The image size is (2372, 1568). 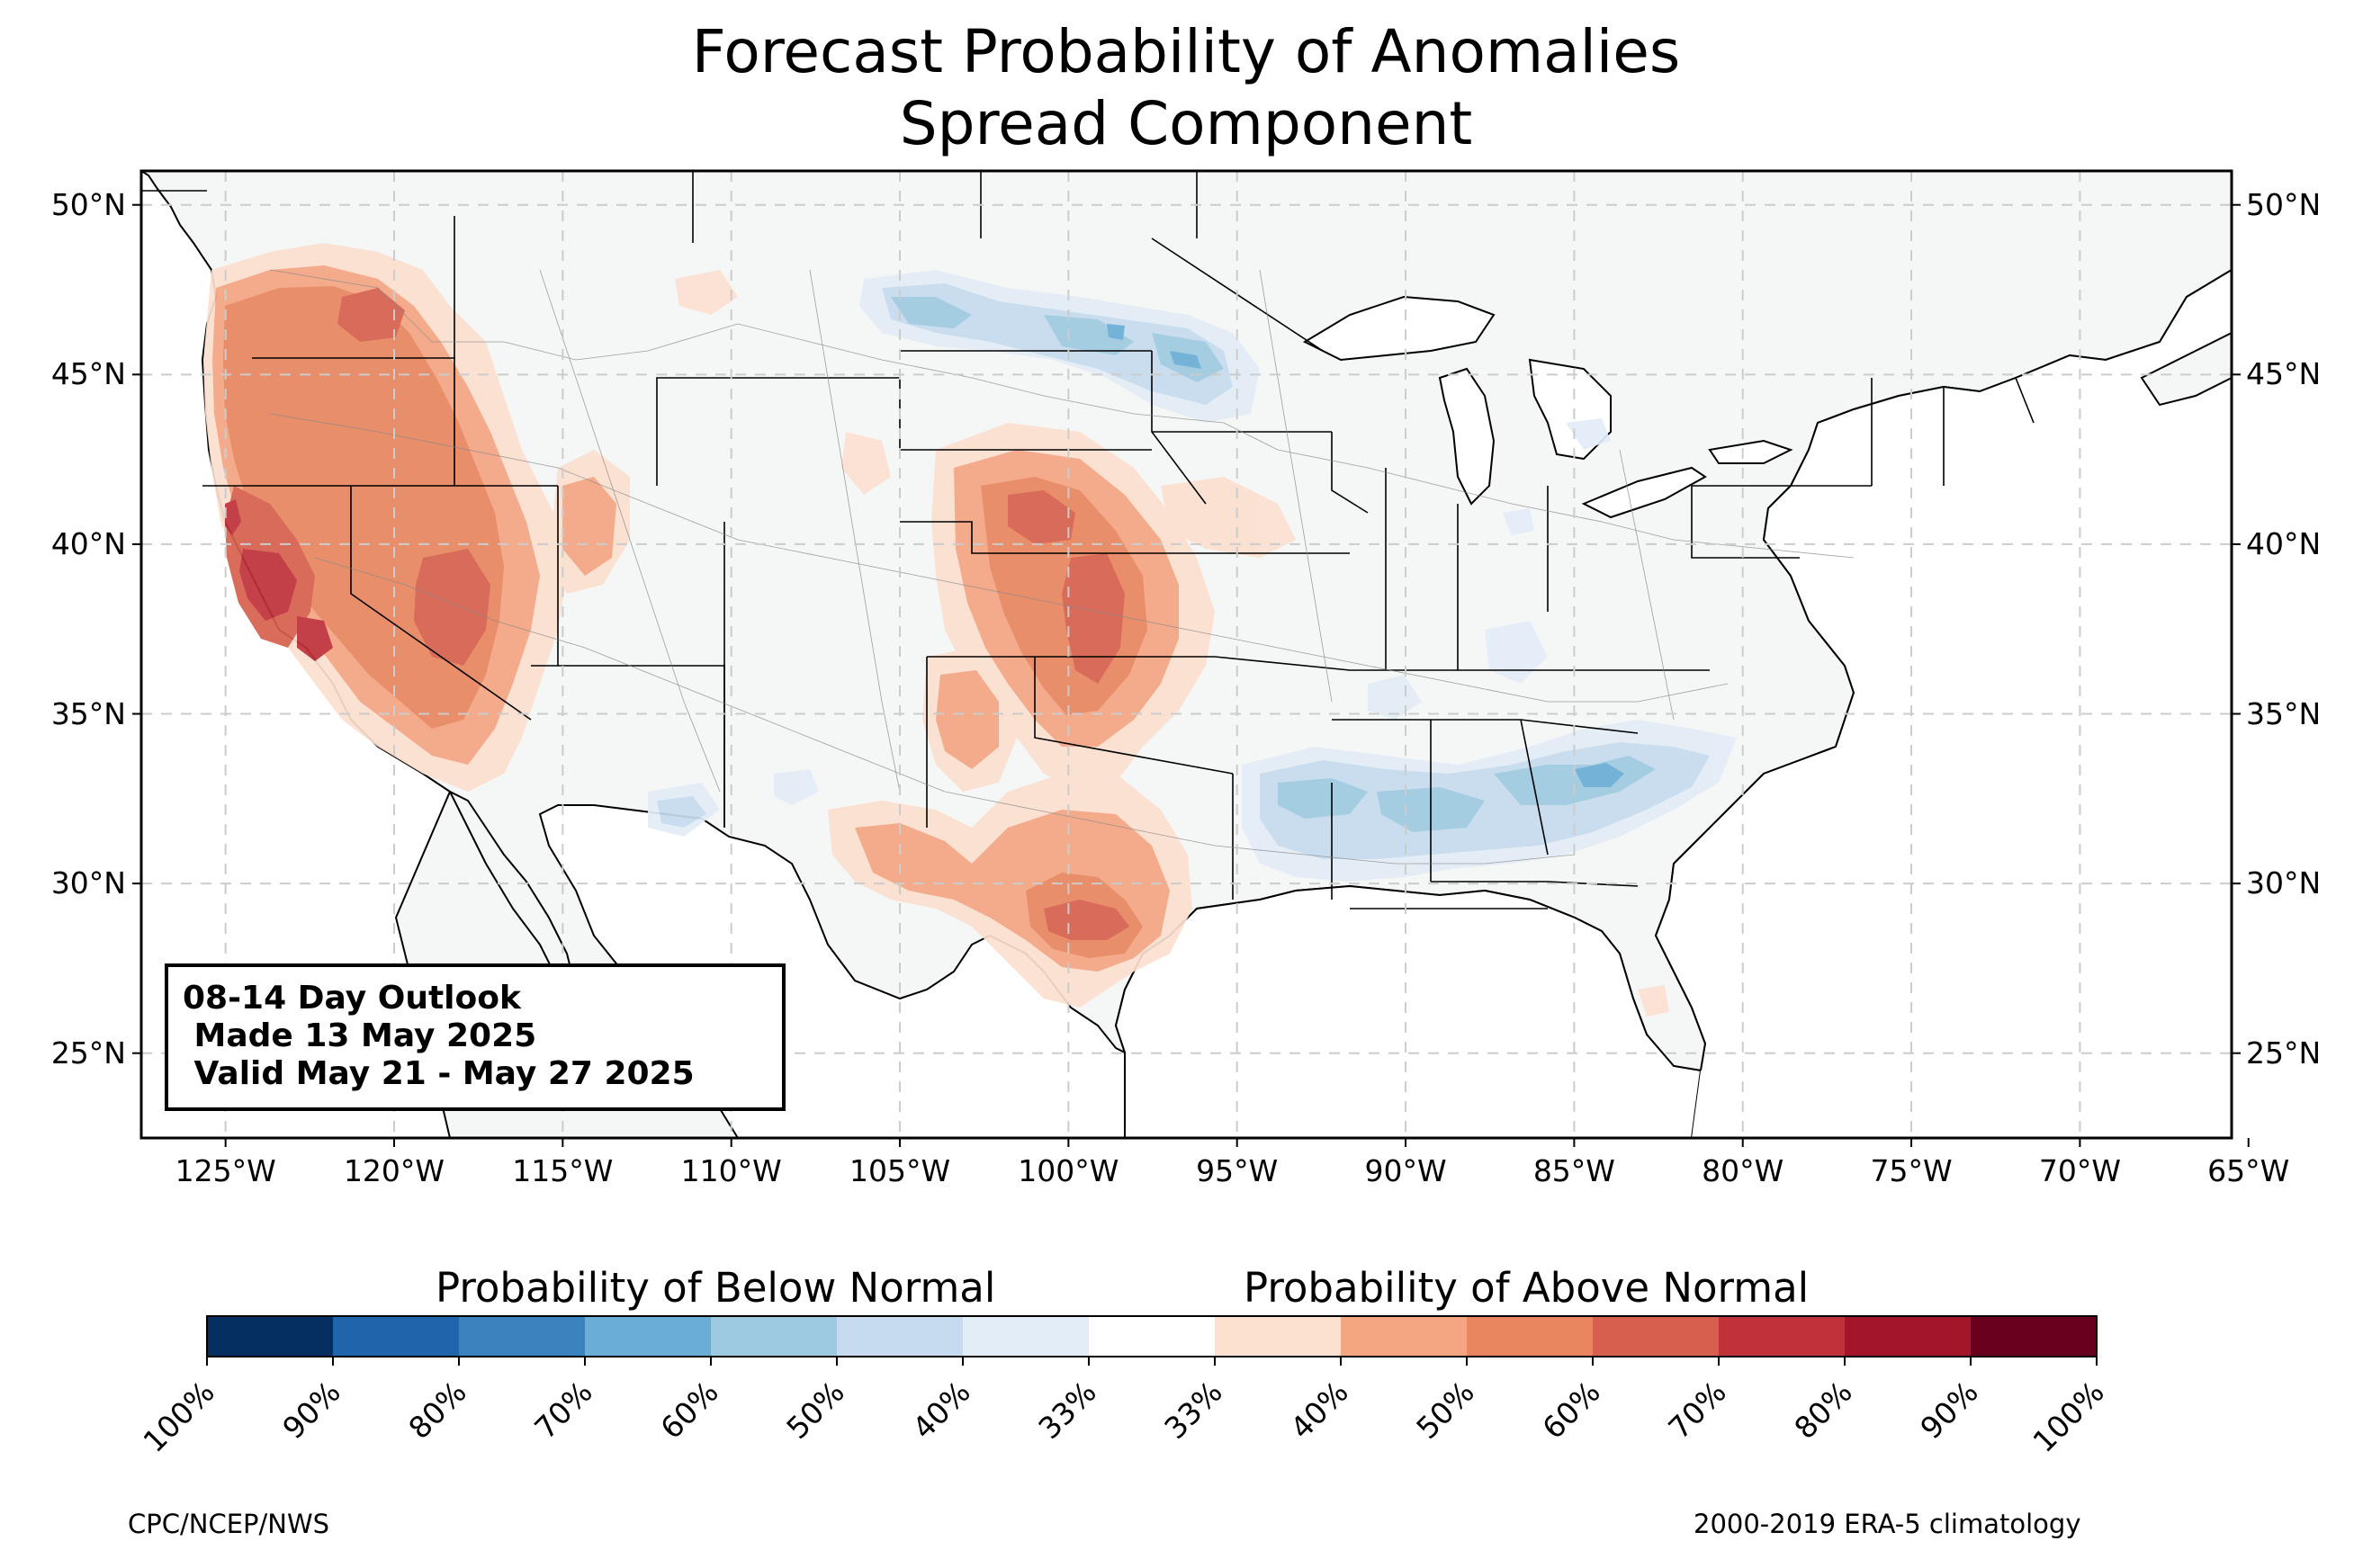 I want to click on lon-tick-label: 100°W, so click(x=1068, y=1170).